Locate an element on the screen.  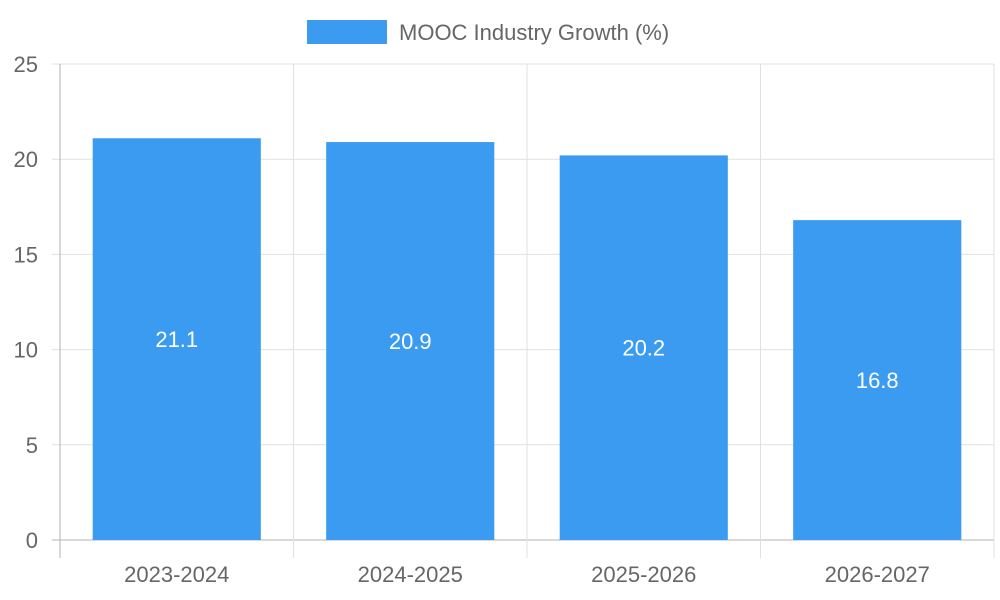
legend-label: MOOC Industry Growth (%) is located at coordinates (534, 32).